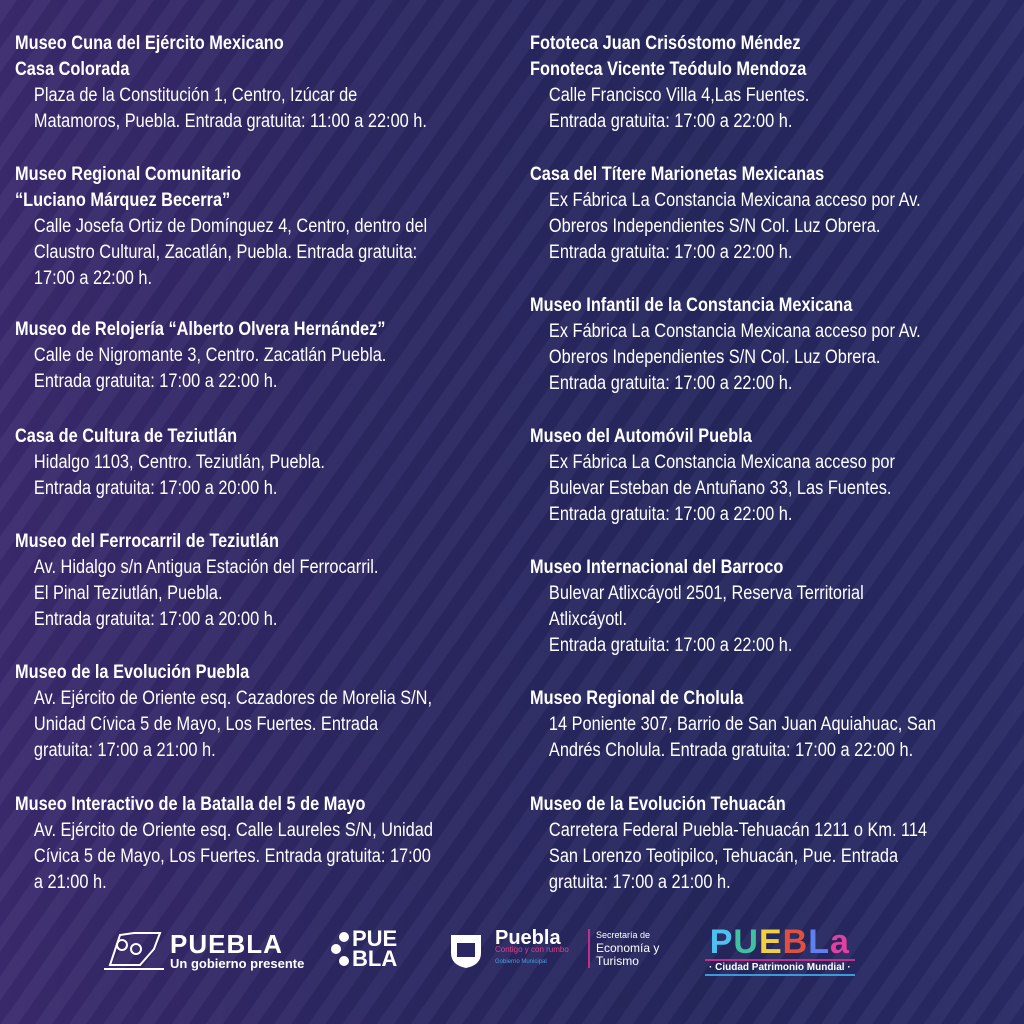 The height and width of the screenshot is (1024, 1024). I want to click on municipal-sub: Gobierno Municipal, so click(521, 962).